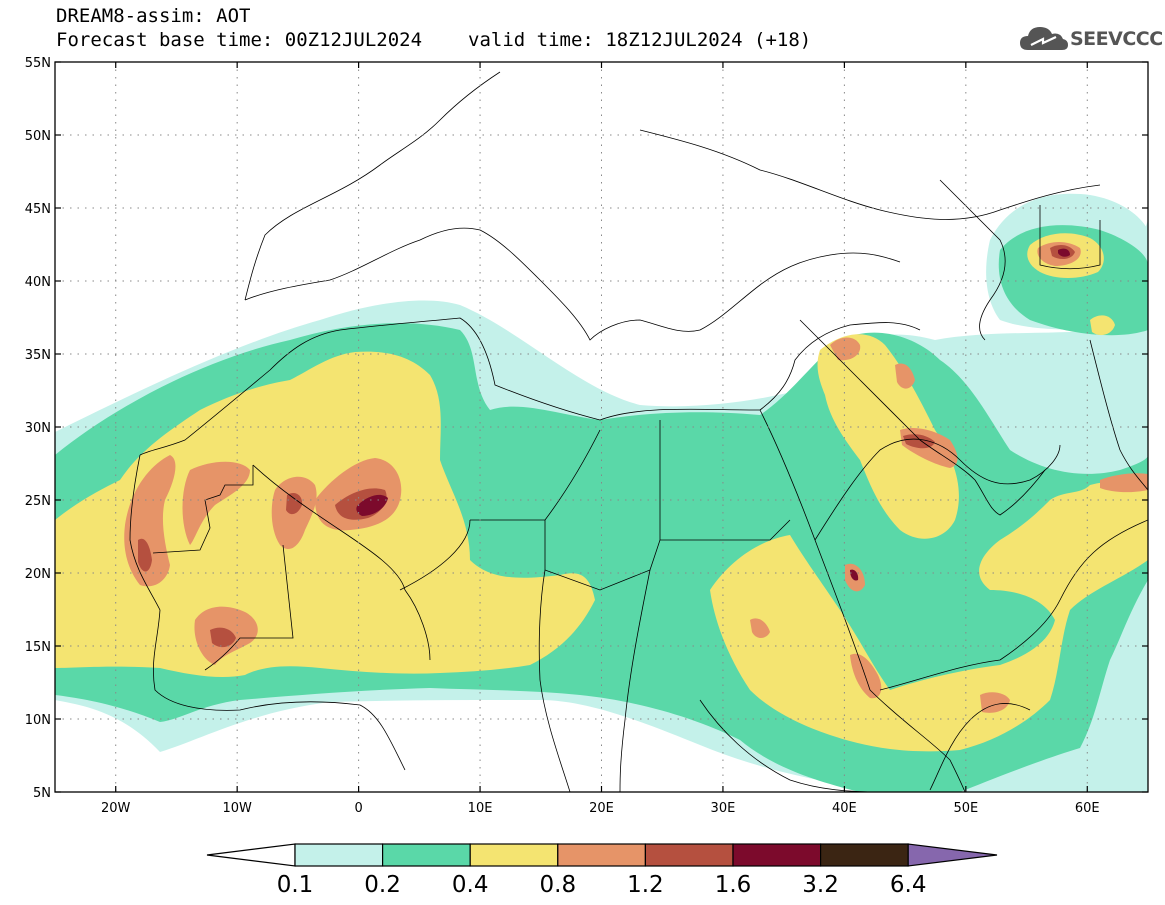 This screenshot has height=905, width=1165. Describe the element at coordinates (1116, 39) in the screenshot. I see `logo-text: SEEVCCC` at that location.